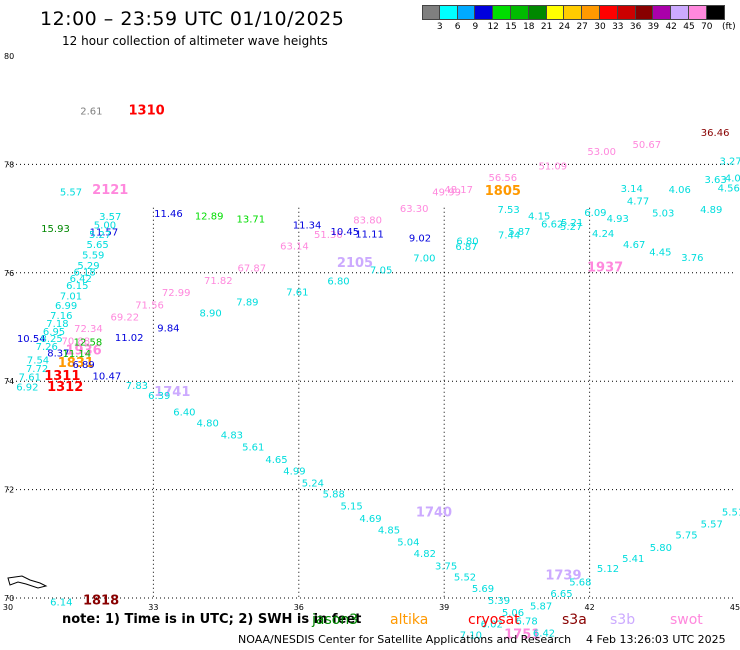 The height and width of the screenshot is (650, 740). I want to click on wave-height-label: 11.11, so click(369, 235).